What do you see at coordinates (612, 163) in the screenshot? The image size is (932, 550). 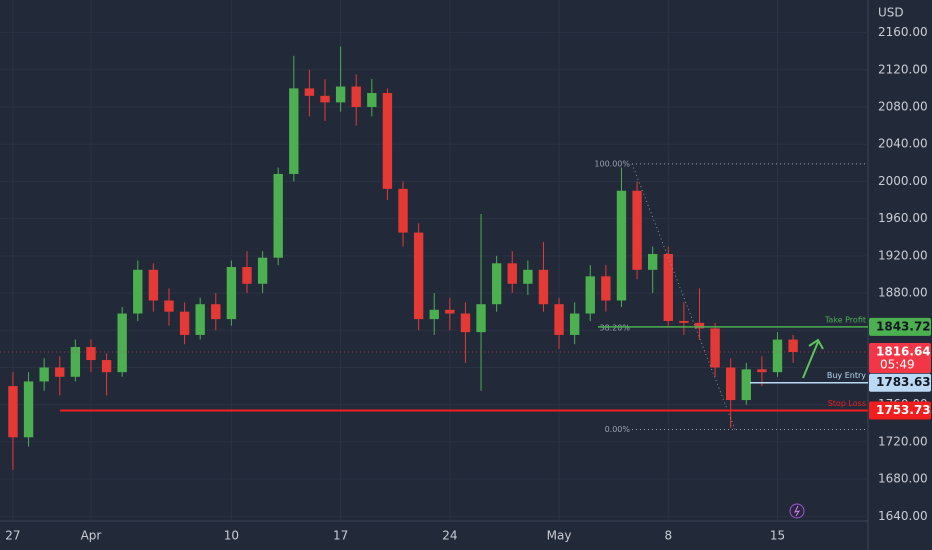 I see `fib-label: 100.00%` at bounding box center [612, 163].